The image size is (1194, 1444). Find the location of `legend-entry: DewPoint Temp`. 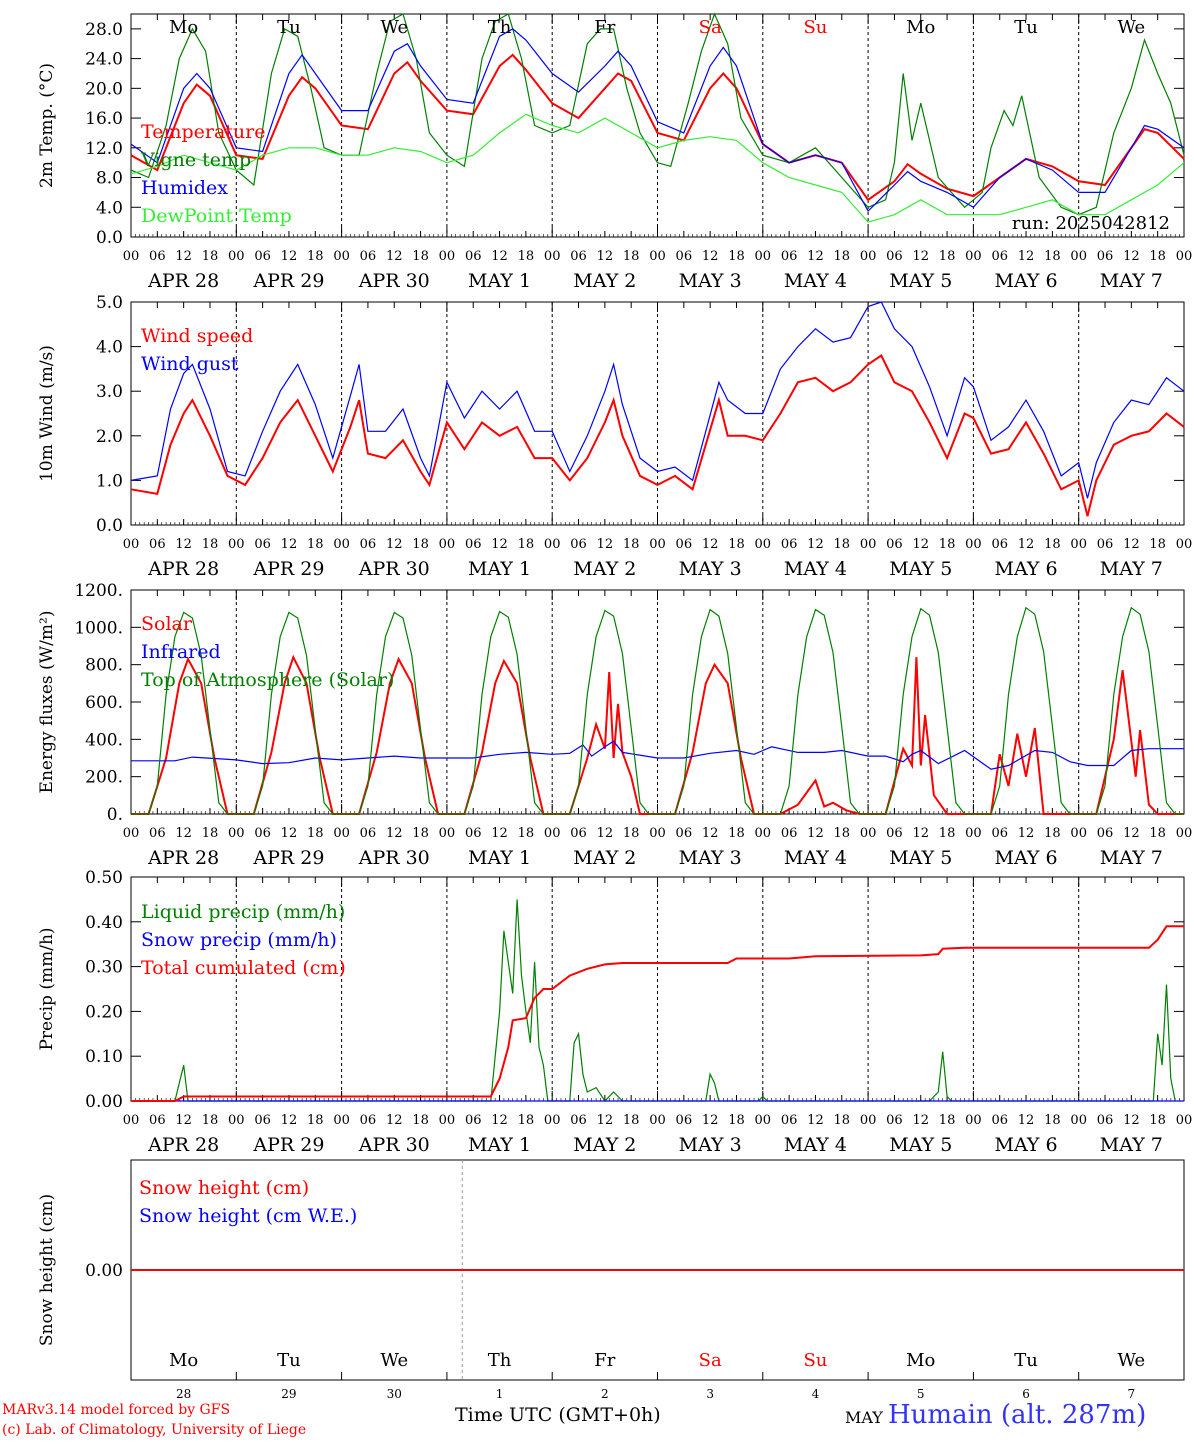

legend-entry: DewPoint Temp is located at coordinates (216, 216).